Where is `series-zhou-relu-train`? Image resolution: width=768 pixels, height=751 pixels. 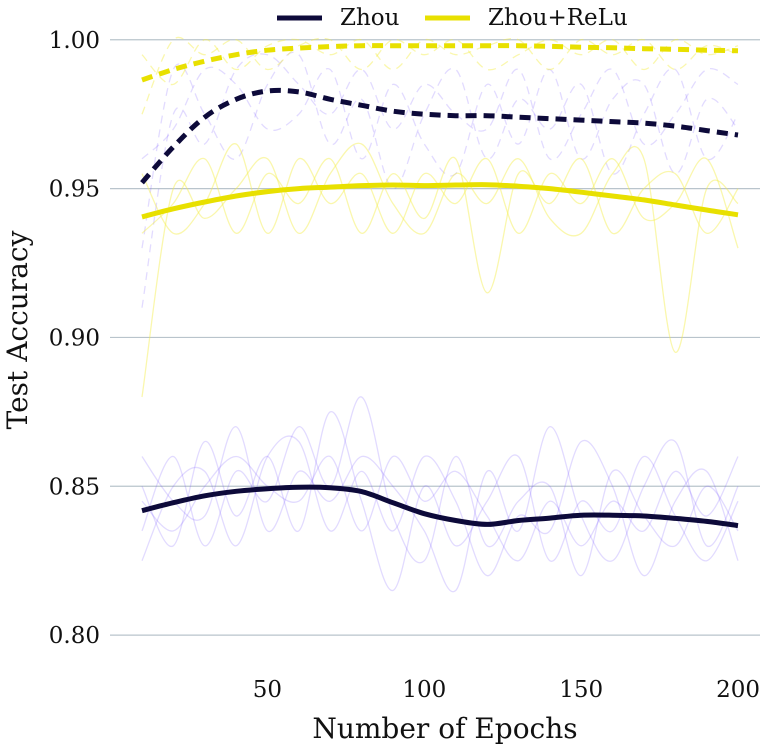
series-zhou-relu-train is located at coordinates (440, 63).